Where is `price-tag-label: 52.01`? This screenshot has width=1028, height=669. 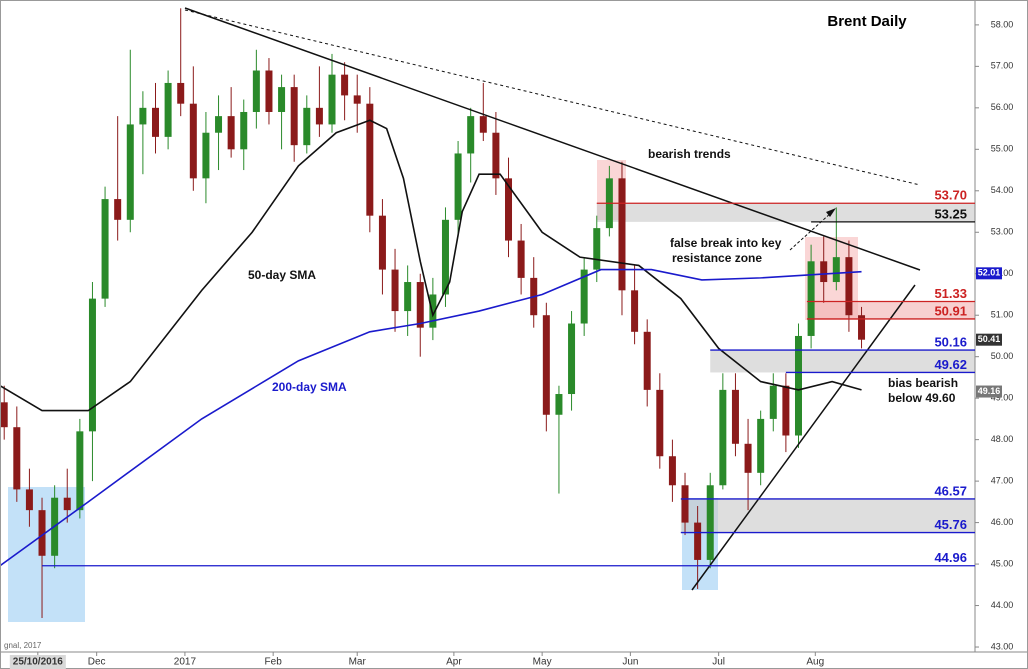 price-tag-label: 52.01 is located at coordinates (989, 273).